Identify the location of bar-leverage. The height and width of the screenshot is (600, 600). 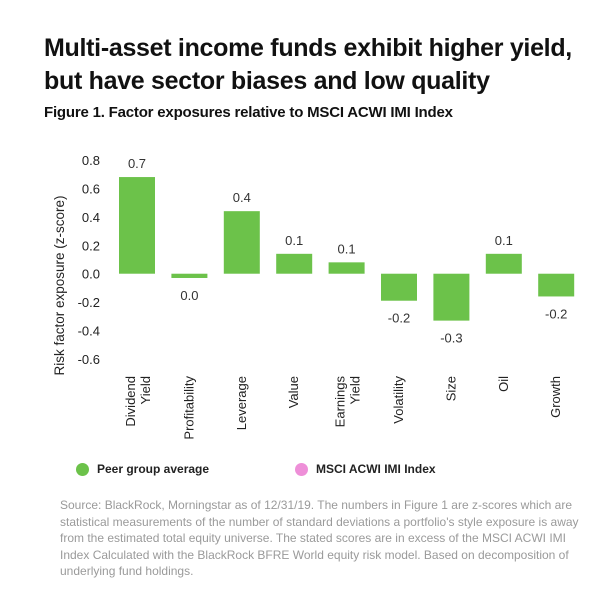
(241, 242).